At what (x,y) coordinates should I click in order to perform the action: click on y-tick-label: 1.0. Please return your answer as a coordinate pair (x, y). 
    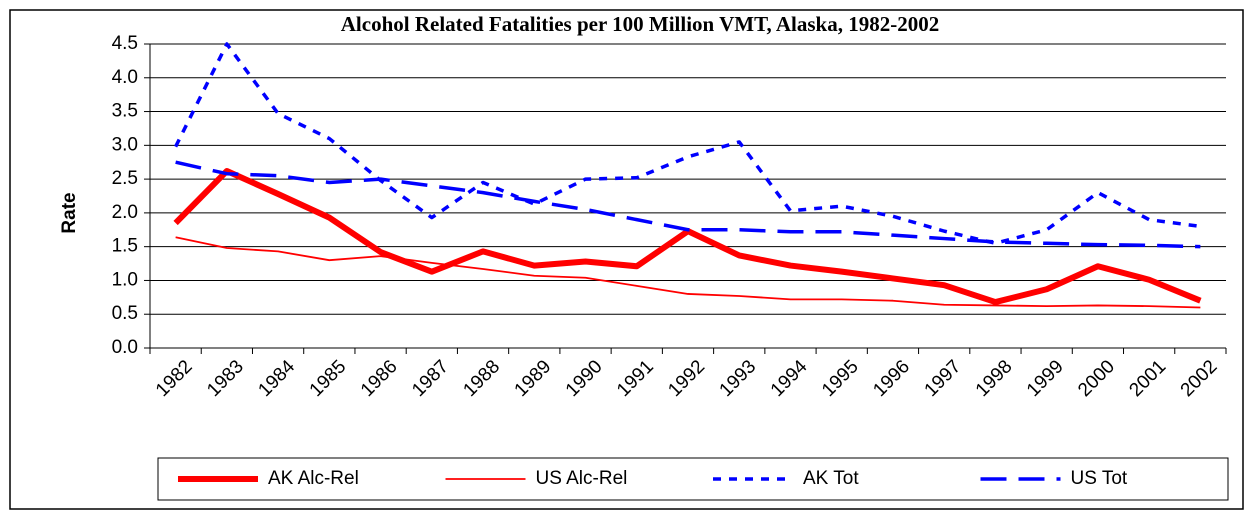
    Looking at the image, I should click on (125, 279).